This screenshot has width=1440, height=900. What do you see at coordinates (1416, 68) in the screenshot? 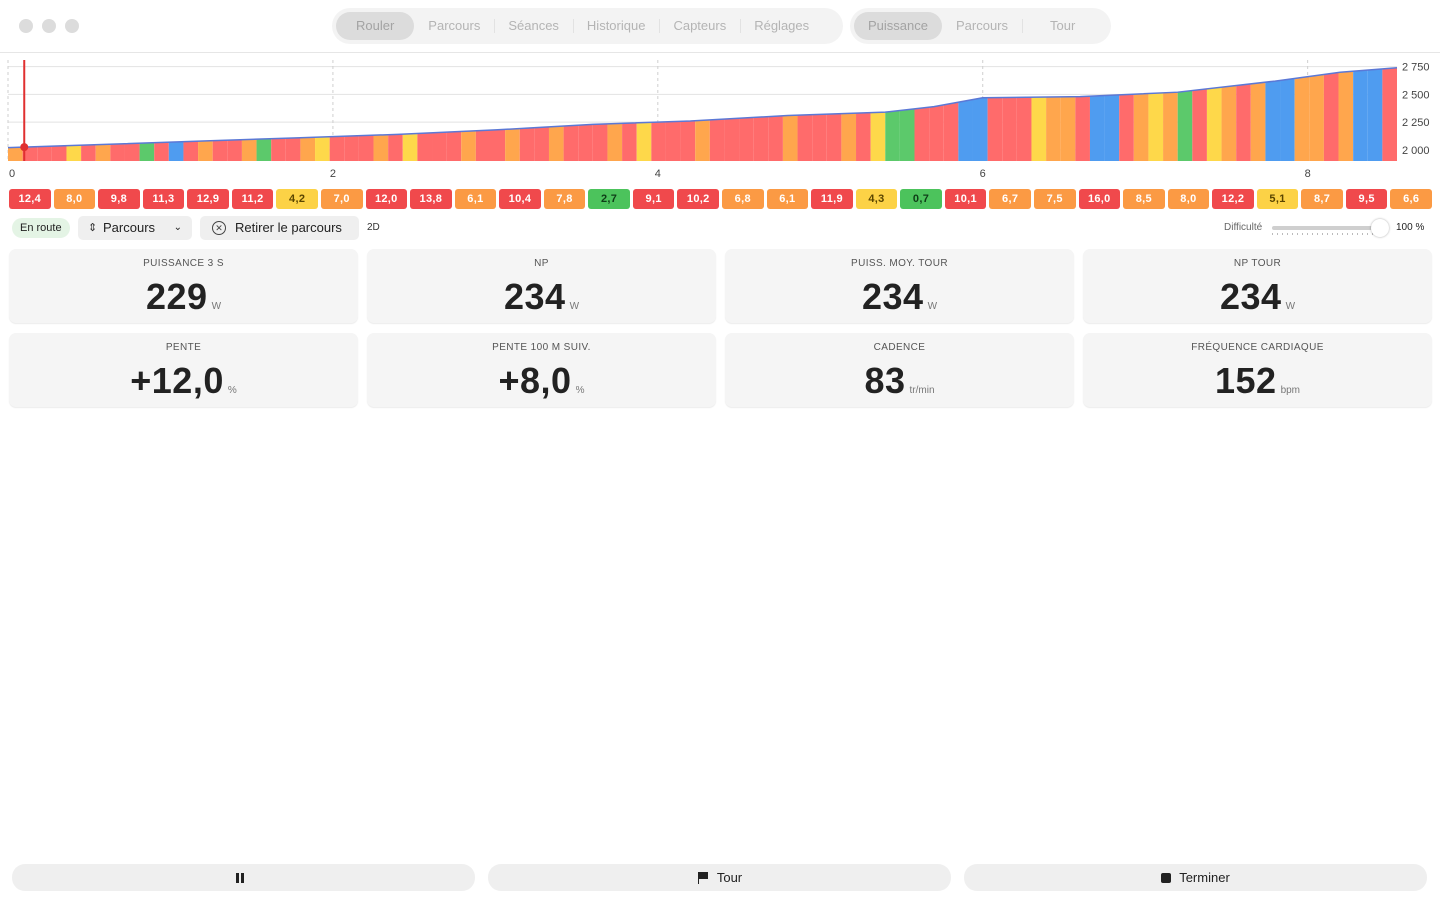
I see `y-axis-tick-label: 2 750` at bounding box center [1416, 68].